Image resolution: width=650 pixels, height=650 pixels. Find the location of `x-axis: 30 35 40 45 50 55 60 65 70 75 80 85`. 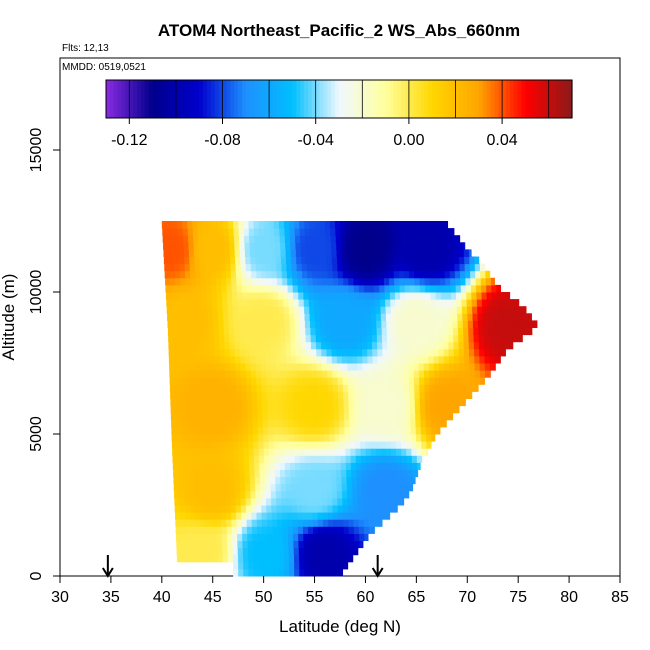

x-axis: 30 35 40 45 50 55 60 65 70 75 80 85 is located at coordinates (340, 591).